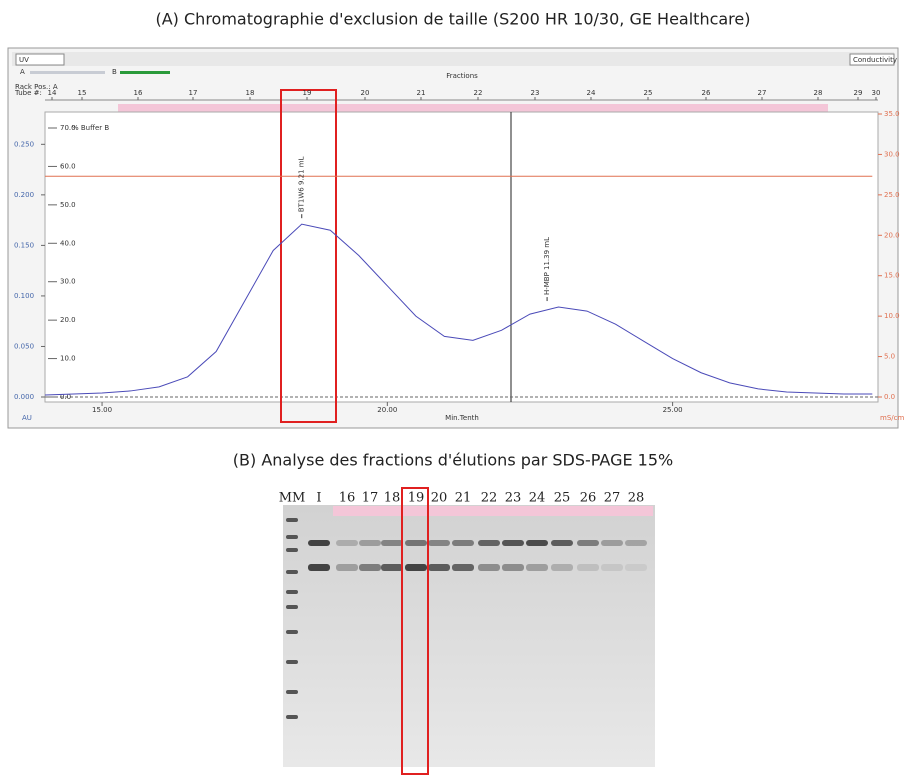 The image size is (906, 780). I want to click on fraction-label: 29, so click(858, 93).